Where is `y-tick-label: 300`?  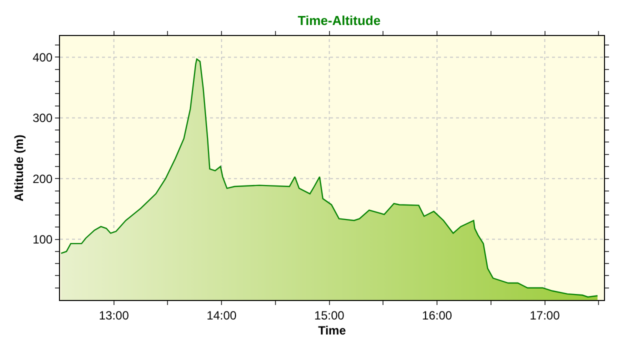 y-tick-label: 300 is located at coordinates (42, 118).